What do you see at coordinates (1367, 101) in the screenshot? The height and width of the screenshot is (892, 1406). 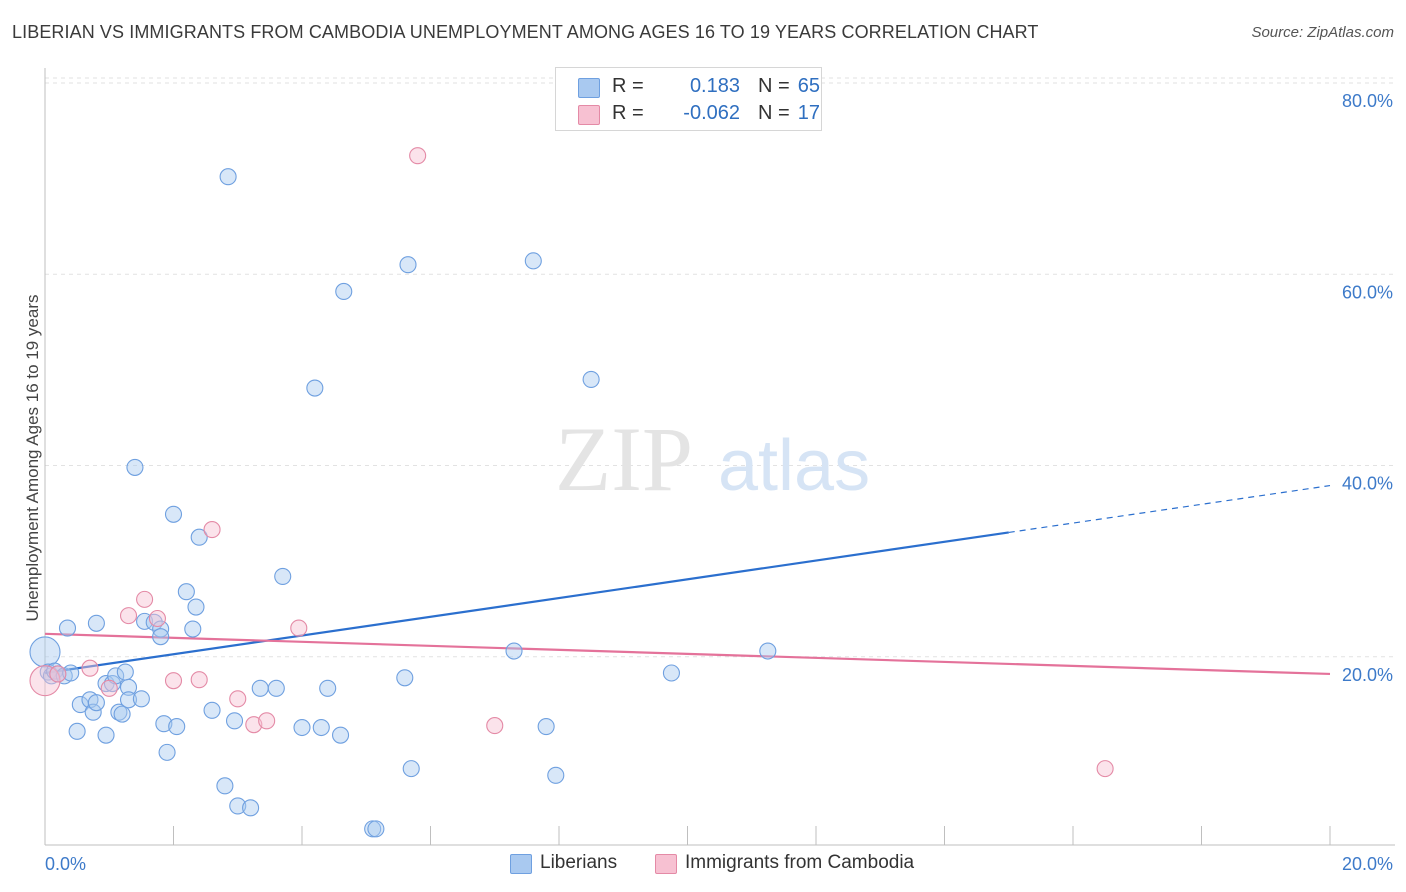 I see `y-tick-label: 80.0%` at bounding box center [1367, 101].